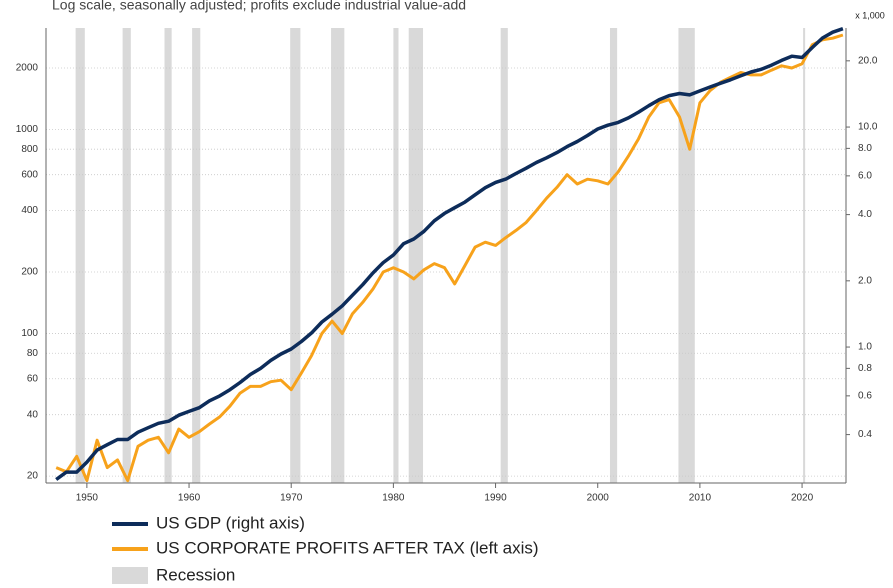  What do you see at coordinates (33, 378) in the screenshot?
I see `y-tick-label: 60` at bounding box center [33, 378].